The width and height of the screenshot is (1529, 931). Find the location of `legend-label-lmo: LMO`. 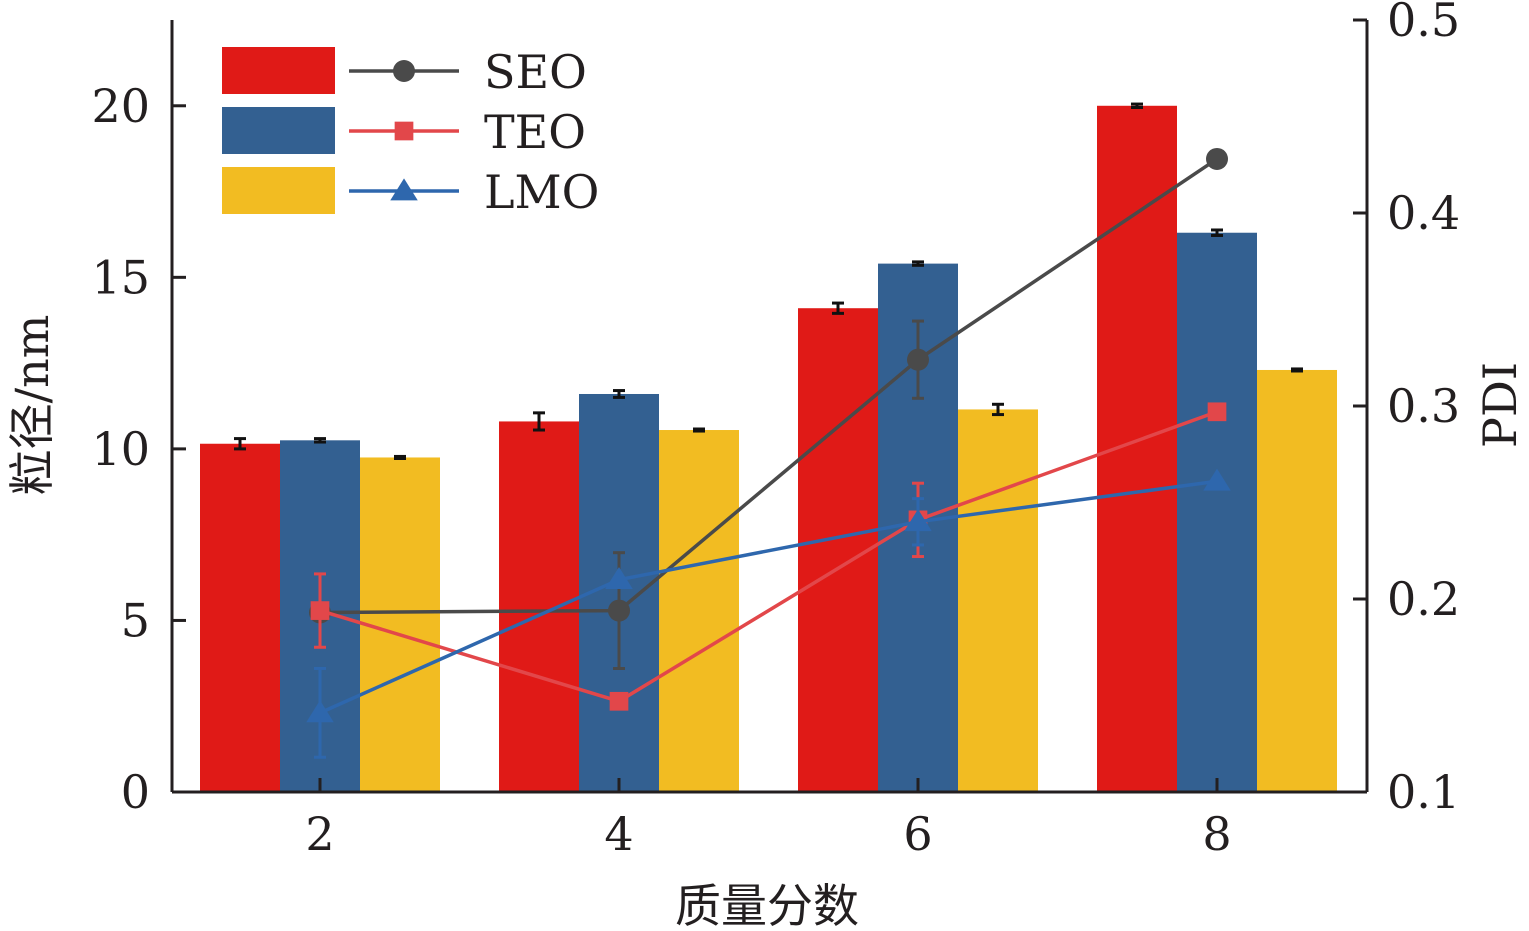

legend-label-lmo: LMO is located at coordinates (541, 192).